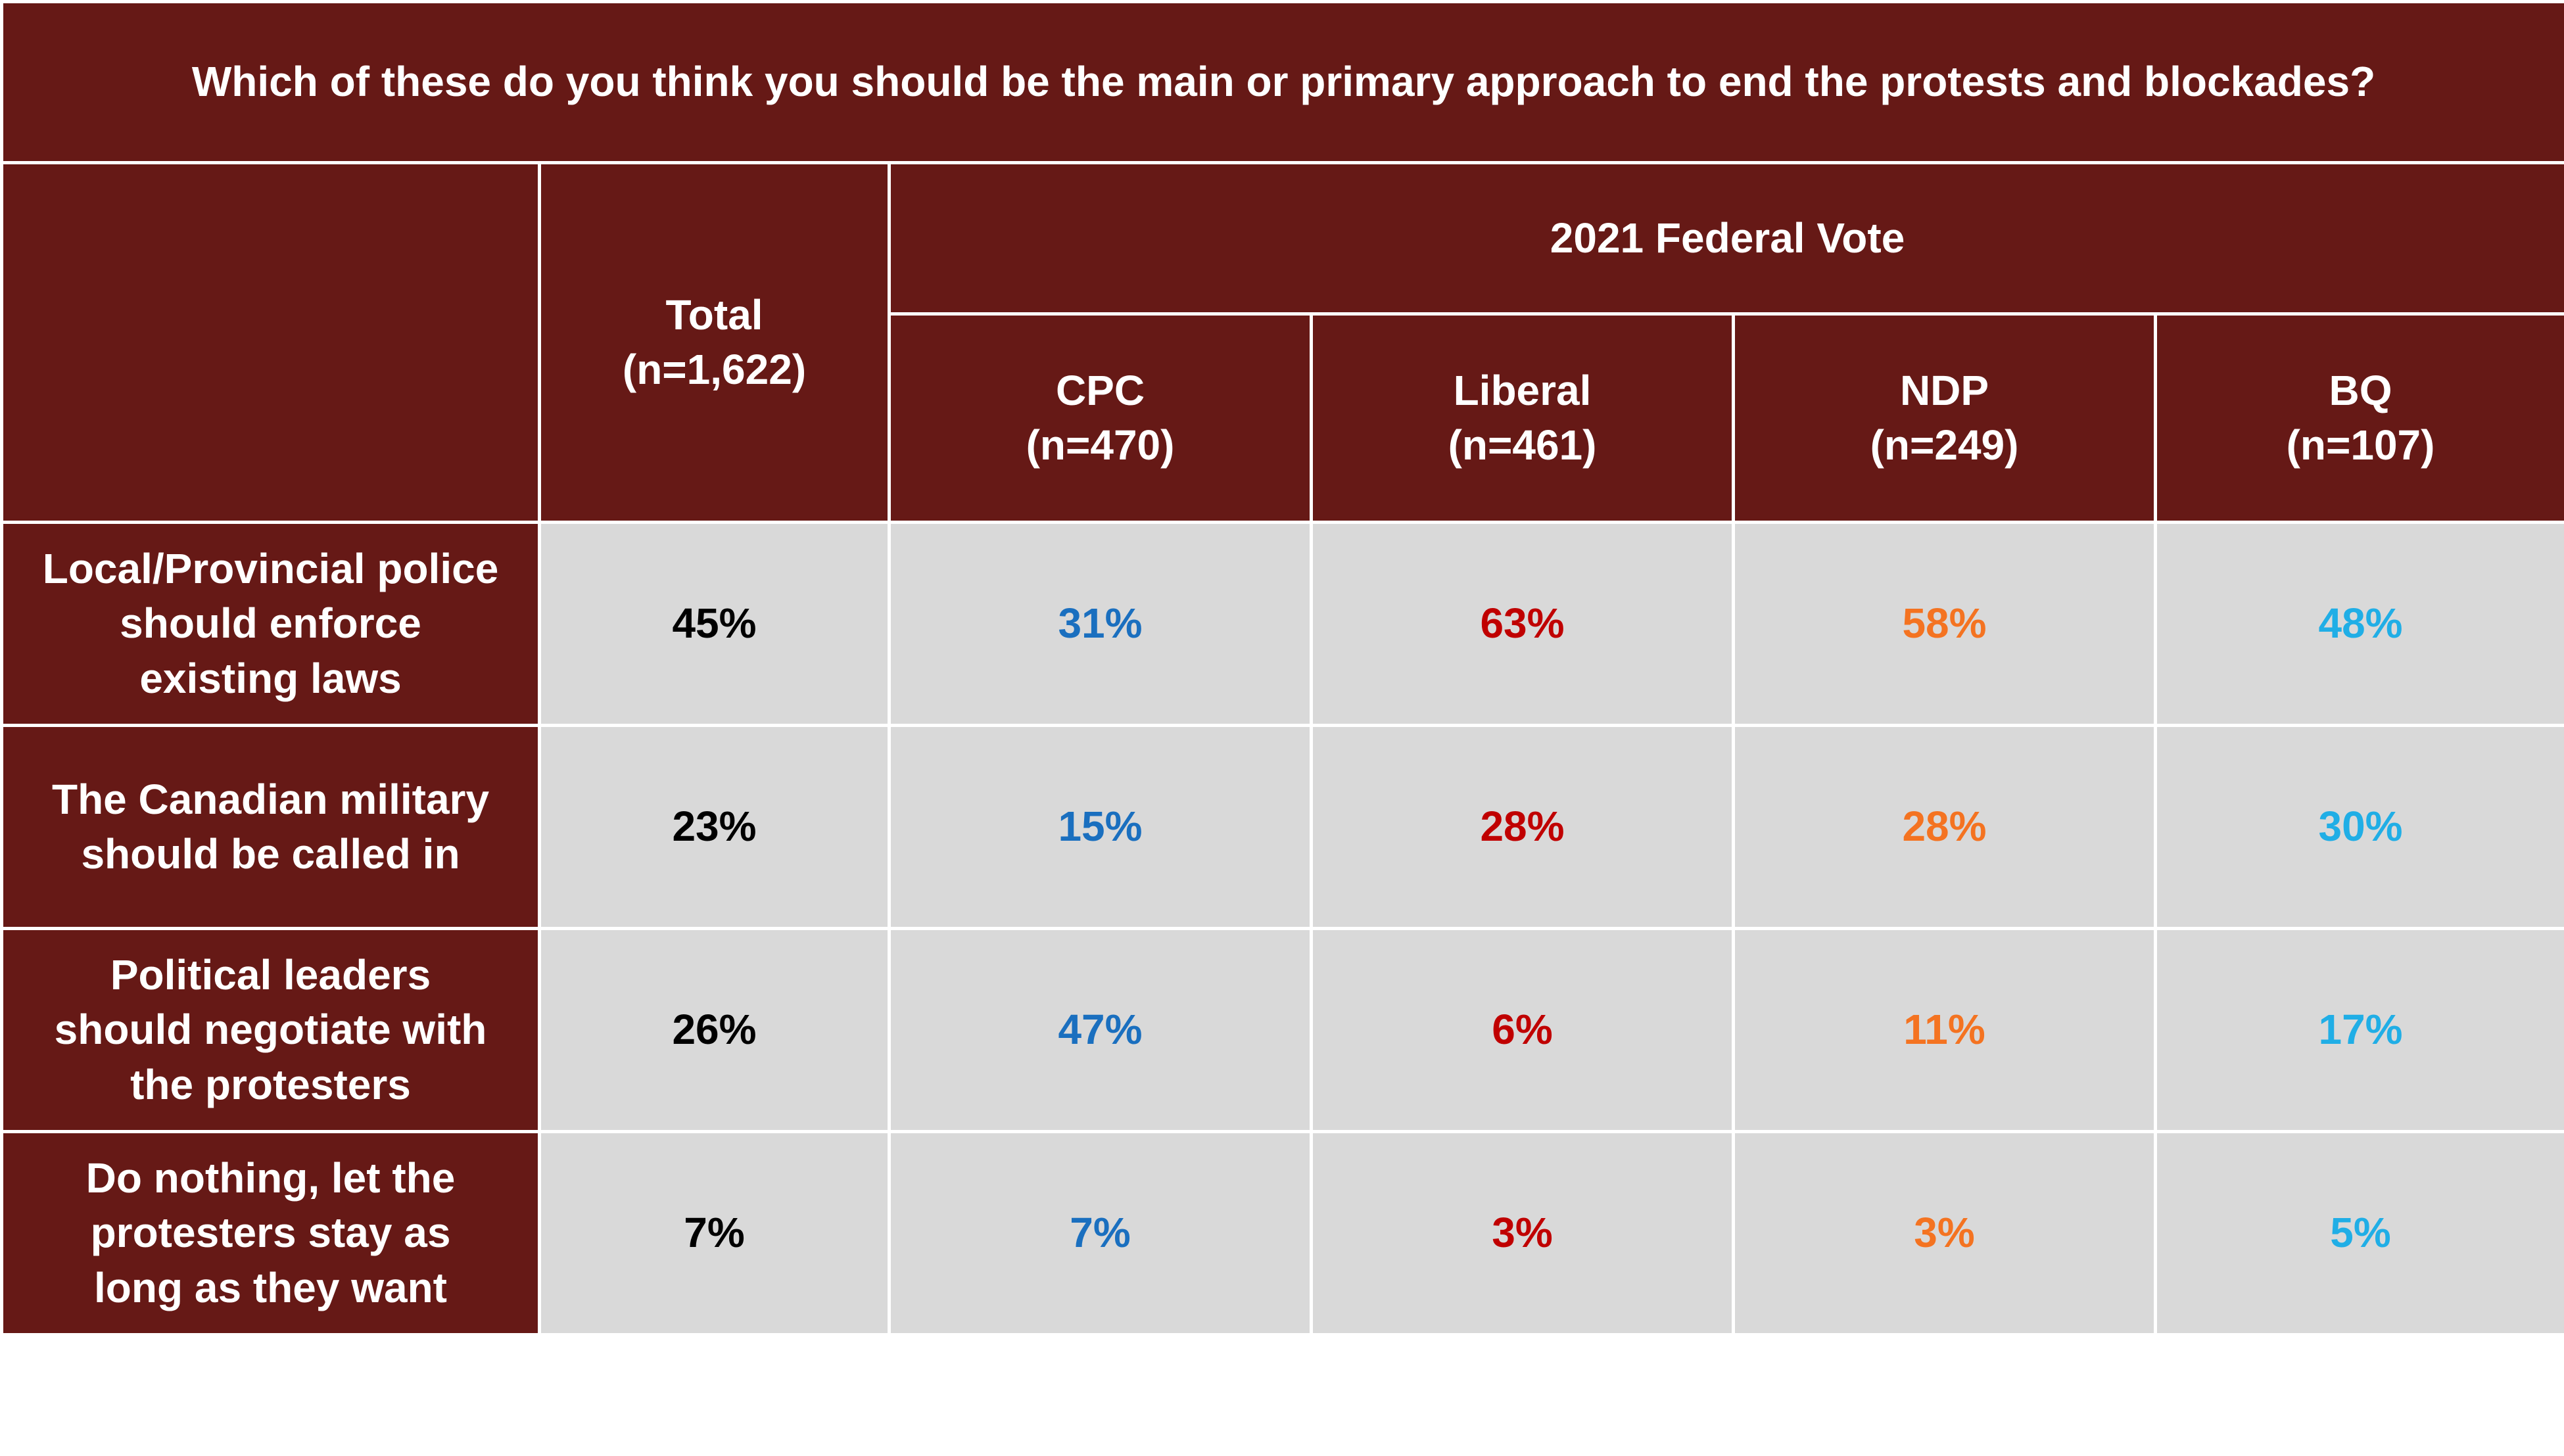  Describe the element at coordinates (1523, 624) in the screenshot. I see `value-cell-liberal: 63%` at that location.